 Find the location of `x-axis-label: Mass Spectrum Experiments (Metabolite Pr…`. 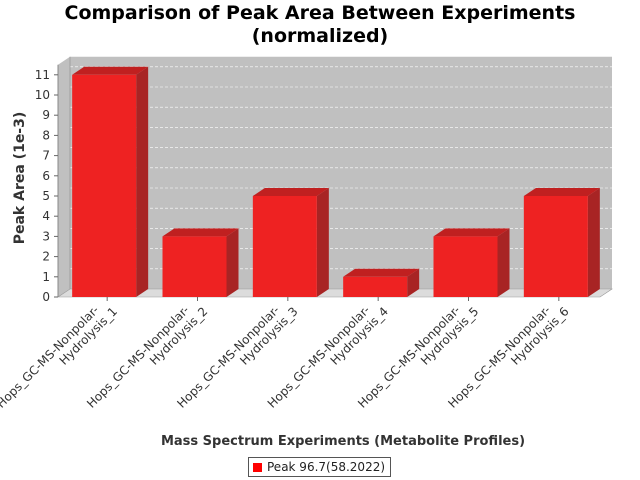

x-axis-label: Mass Spectrum Experiments (Metabolite Pr… is located at coordinates (343, 441).